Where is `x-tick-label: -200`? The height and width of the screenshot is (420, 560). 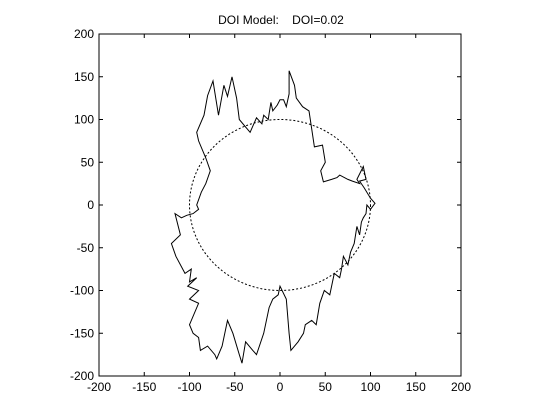 x-tick-label: -200 is located at coordinates (99, 387).